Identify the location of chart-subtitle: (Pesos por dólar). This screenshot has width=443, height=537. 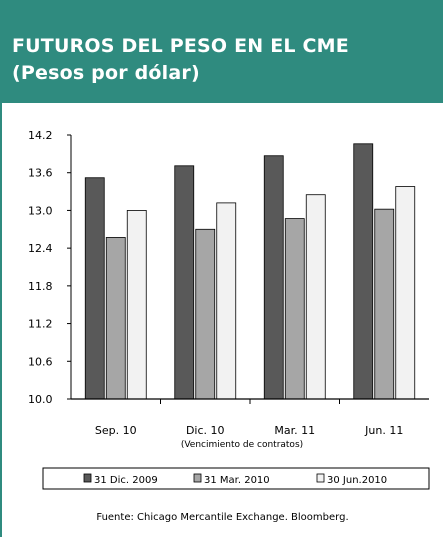
(106, 73).